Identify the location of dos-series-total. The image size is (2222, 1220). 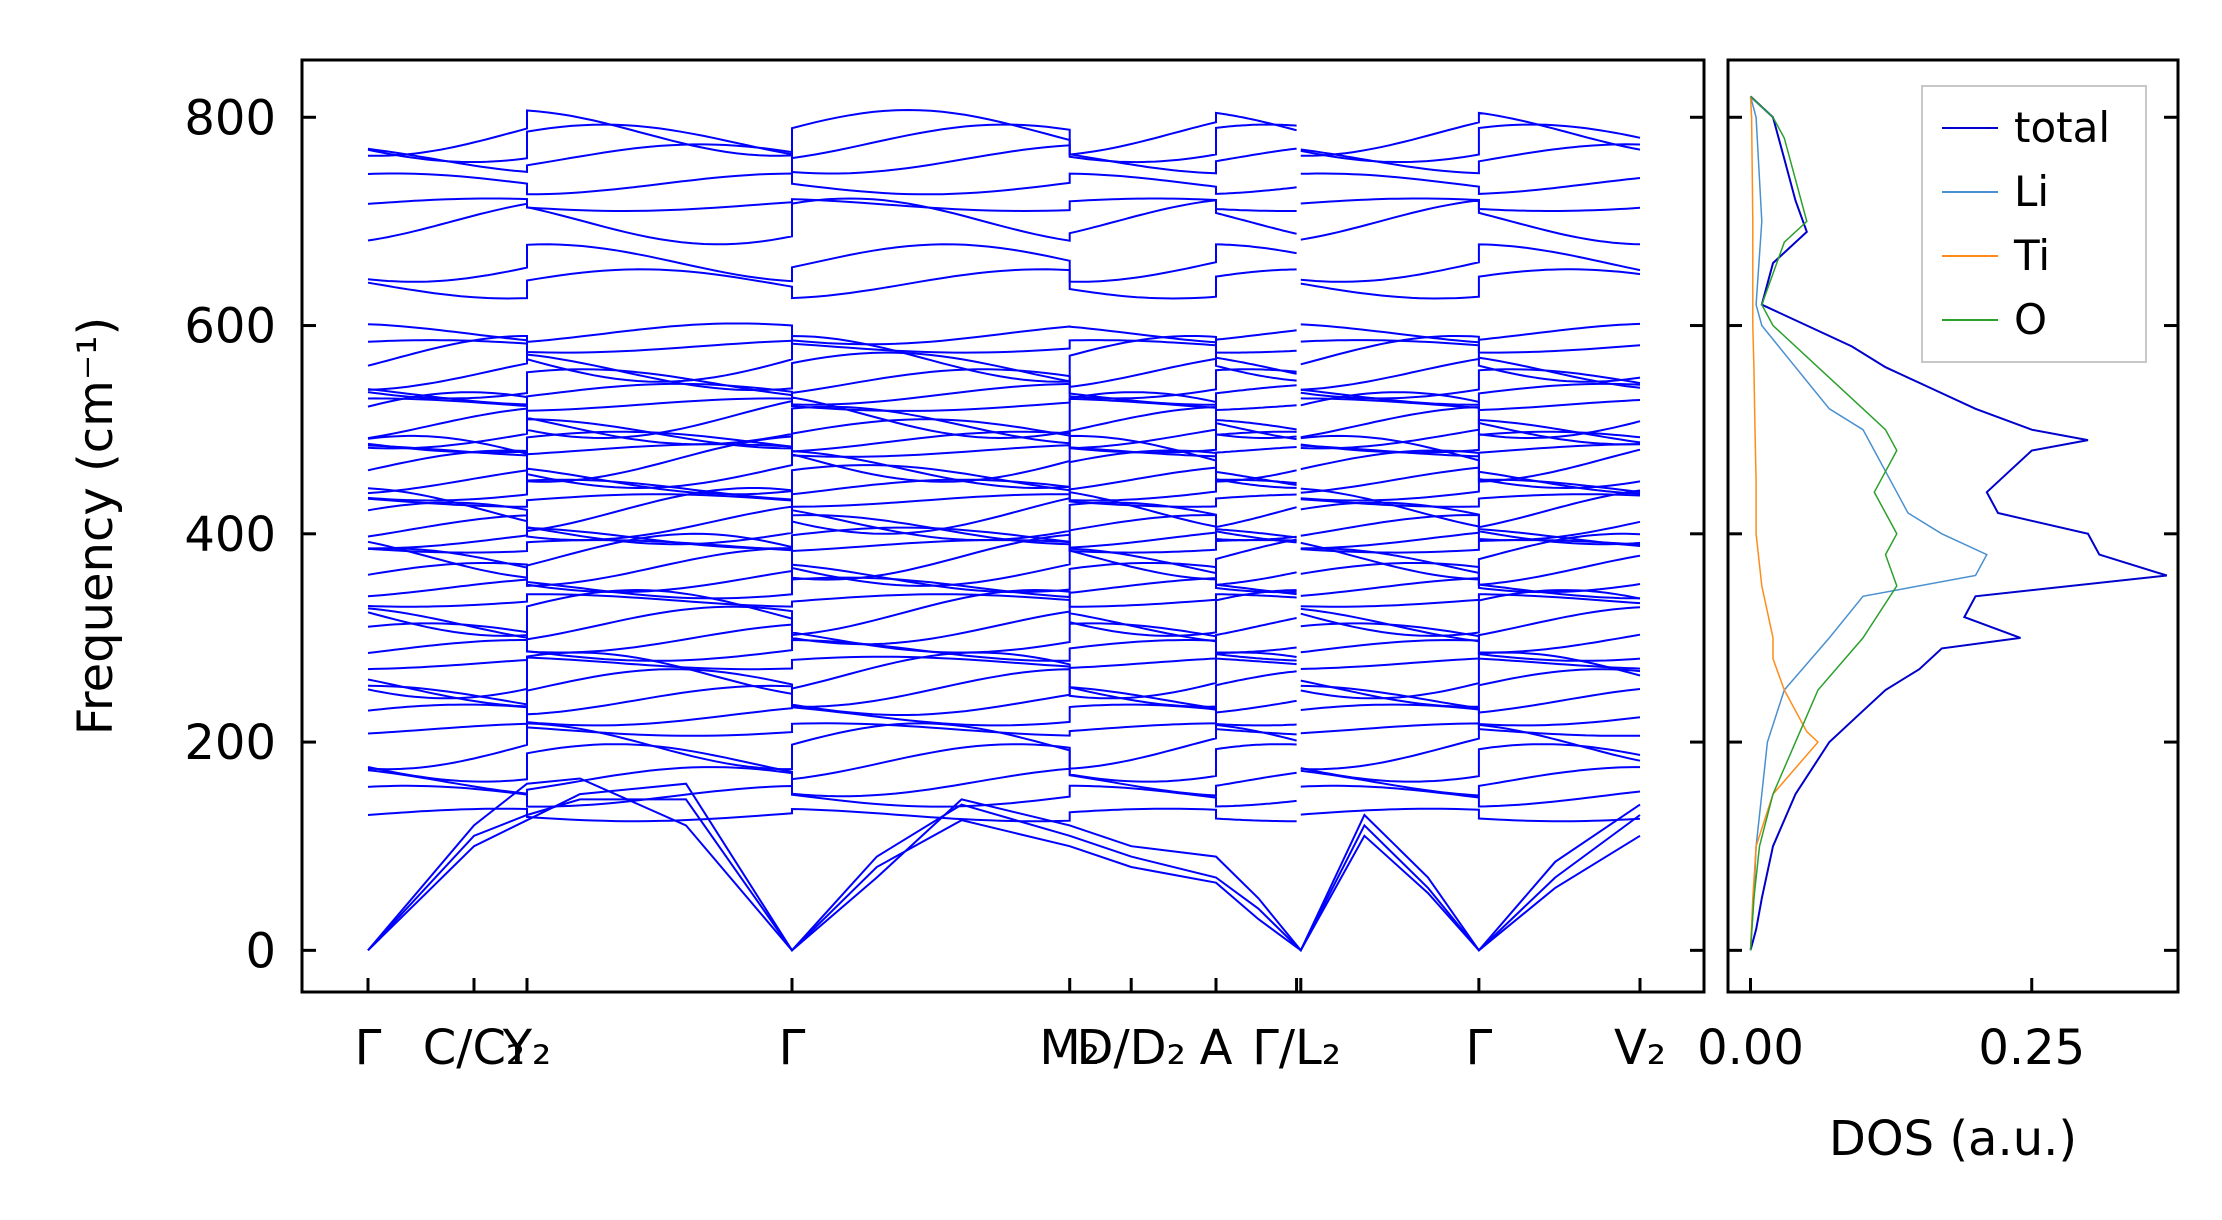
(1958, 523).